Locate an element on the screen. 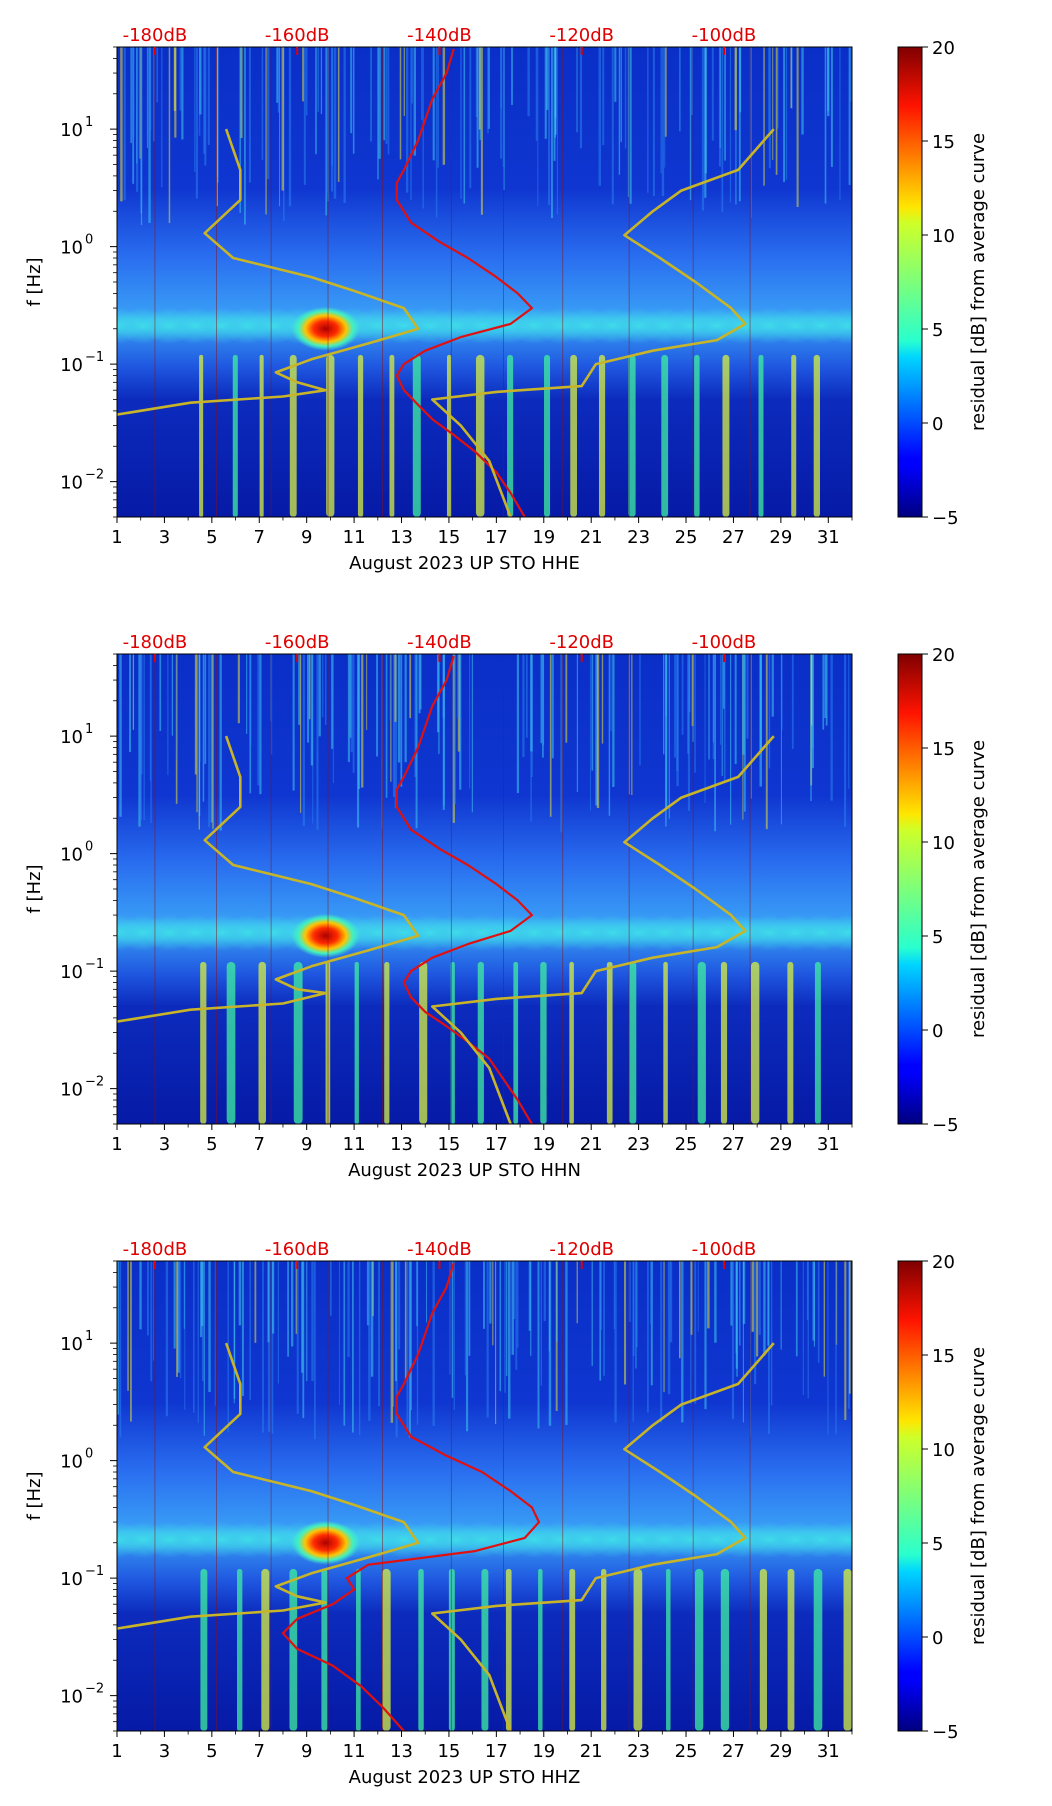  x-tick-label: 5 is located at coordinates (211, 1751).